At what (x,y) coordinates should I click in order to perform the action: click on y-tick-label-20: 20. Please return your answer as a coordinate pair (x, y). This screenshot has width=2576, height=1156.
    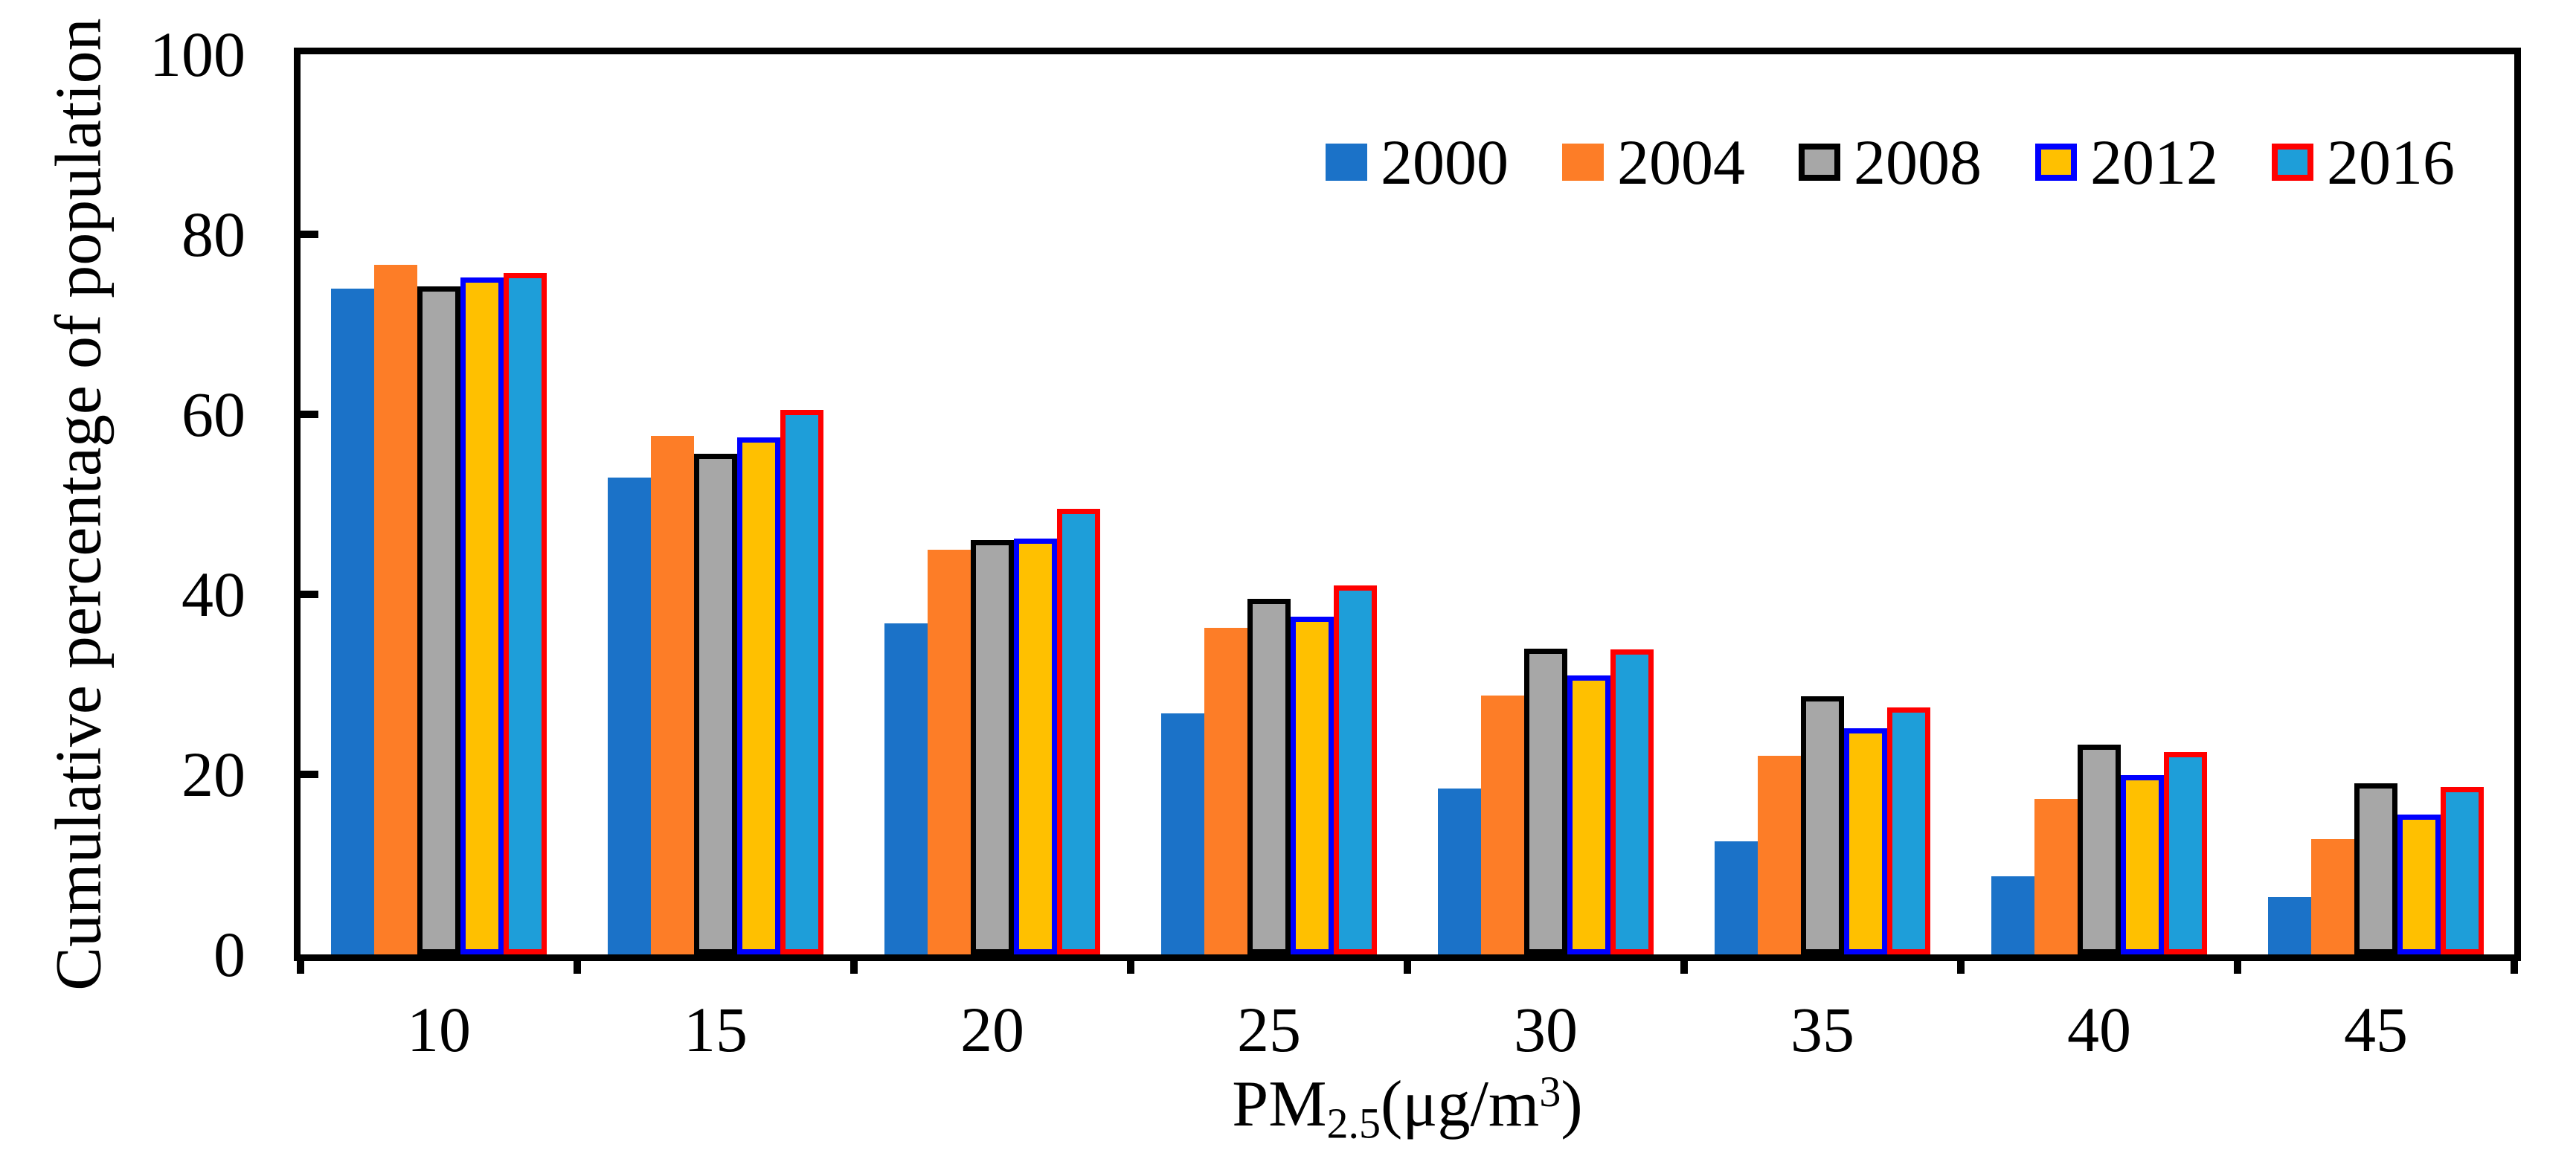
    Looking at the image, I should click on (213, 775).